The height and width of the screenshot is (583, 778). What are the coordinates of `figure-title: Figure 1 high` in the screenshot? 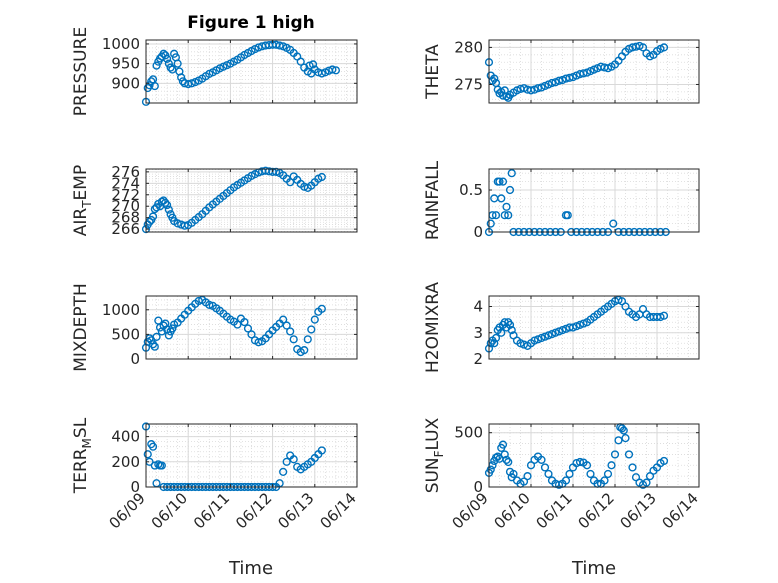 It's located at (251, 23).